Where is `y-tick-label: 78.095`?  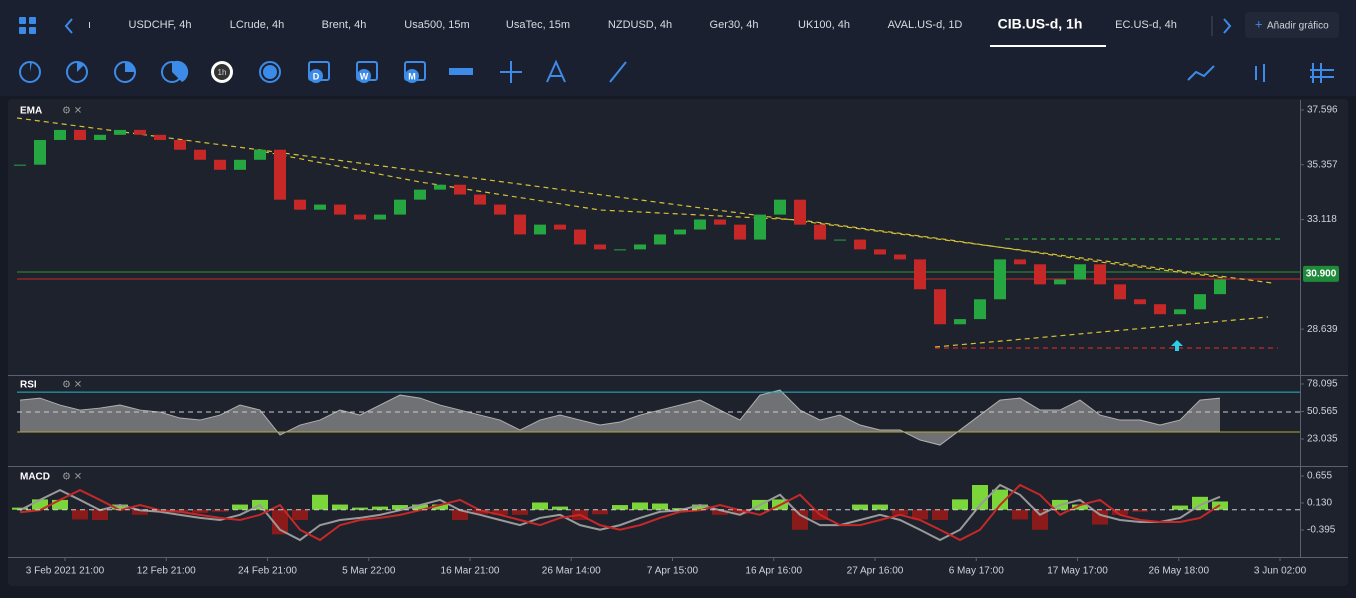
y-tick-label: 78.095 is located at coordinates (1322, 384).